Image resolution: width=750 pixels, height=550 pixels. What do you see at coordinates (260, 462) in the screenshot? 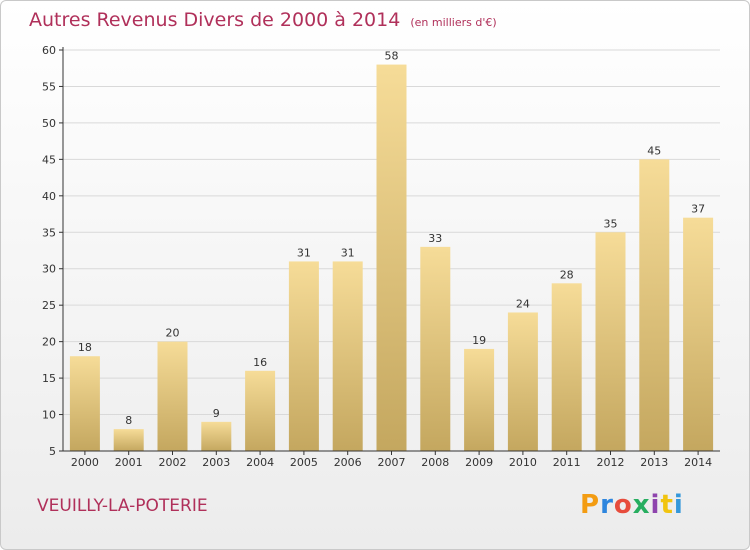
I see `x-tick-label-2004: 2004` at bounding box center [260, 462].